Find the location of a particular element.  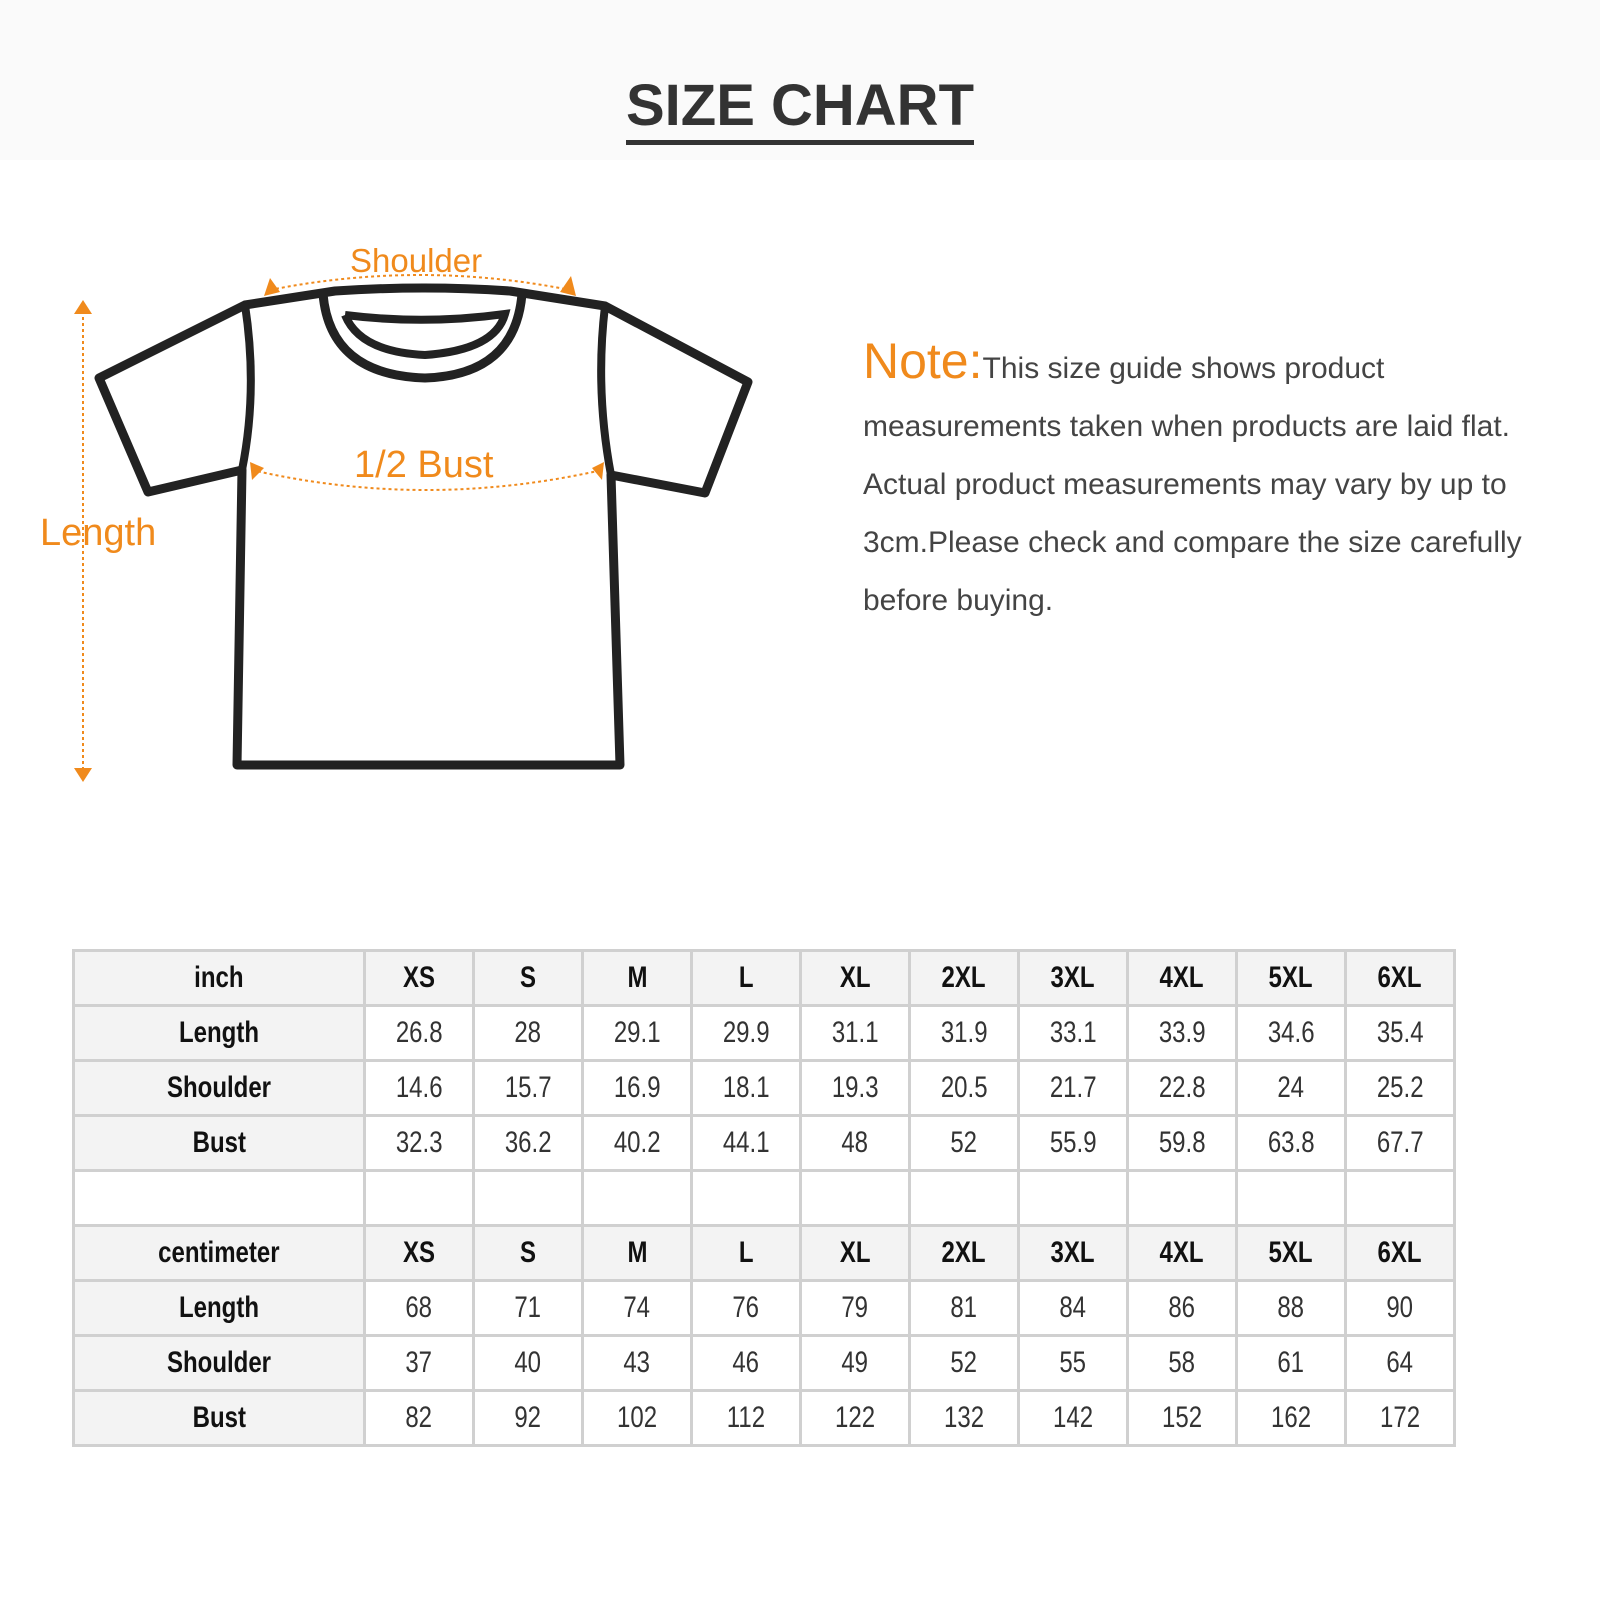

value-cell: 92 is located at coordinates (528, 1418).